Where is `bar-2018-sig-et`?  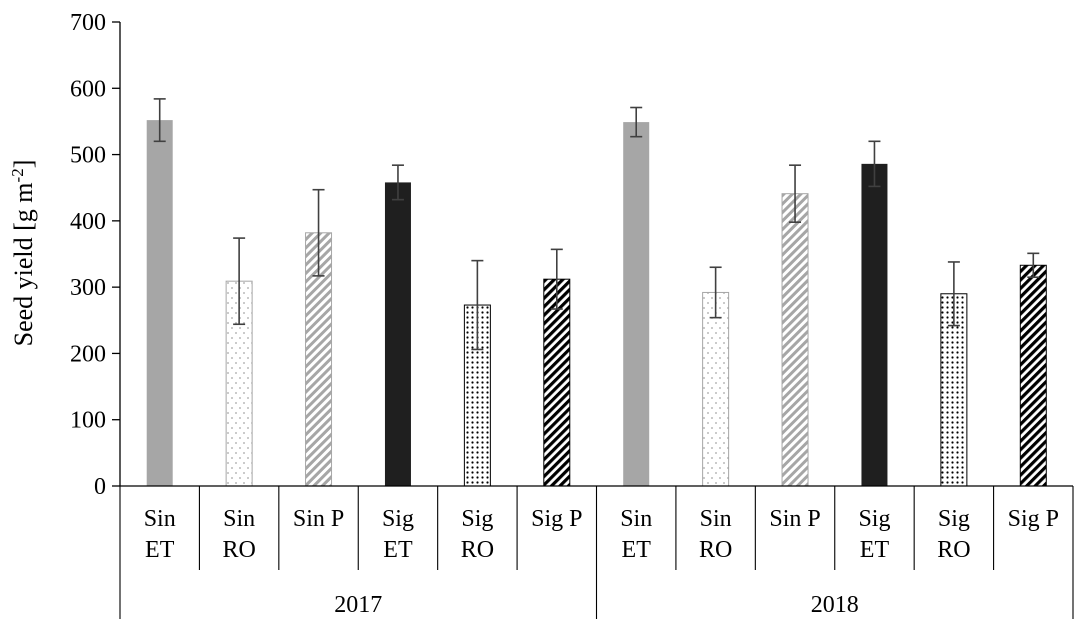 bar-2018-sig-et is located at coordinates (874, 324).